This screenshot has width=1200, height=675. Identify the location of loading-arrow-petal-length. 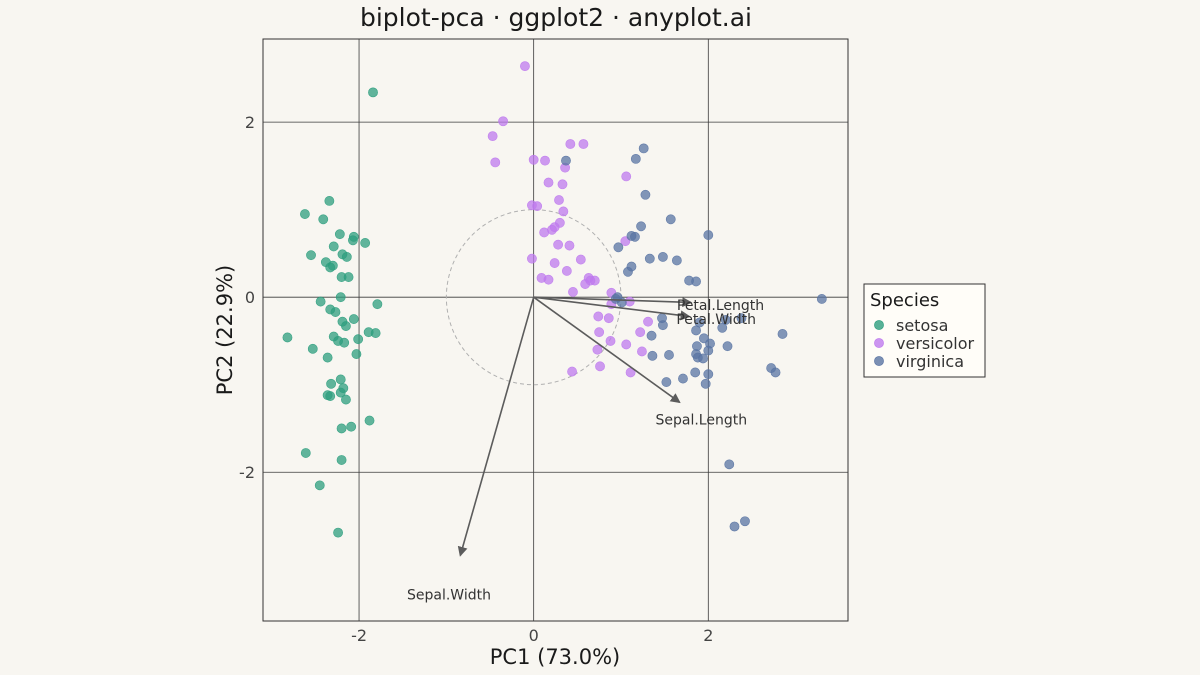
(613, 302).